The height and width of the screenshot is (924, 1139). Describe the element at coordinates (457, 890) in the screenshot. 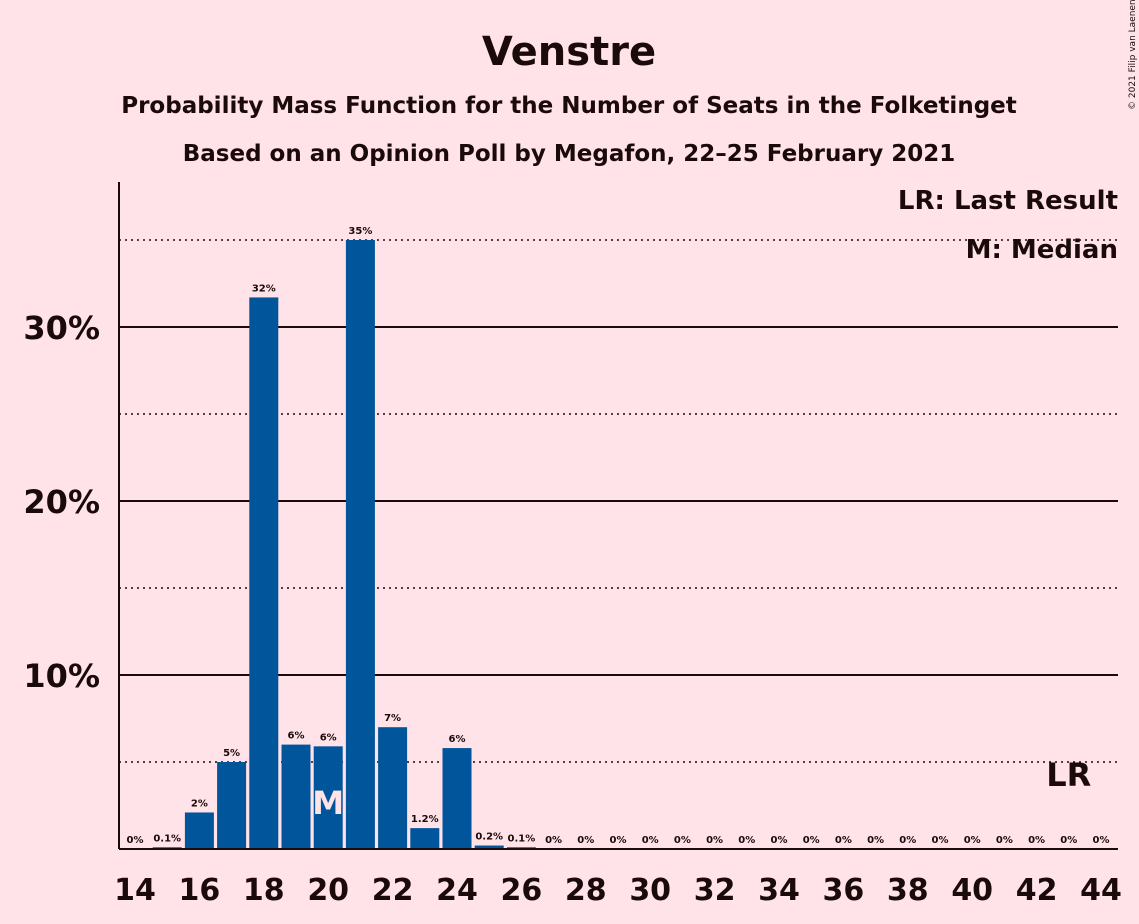

I see `x-tick-label: 24` at that location.